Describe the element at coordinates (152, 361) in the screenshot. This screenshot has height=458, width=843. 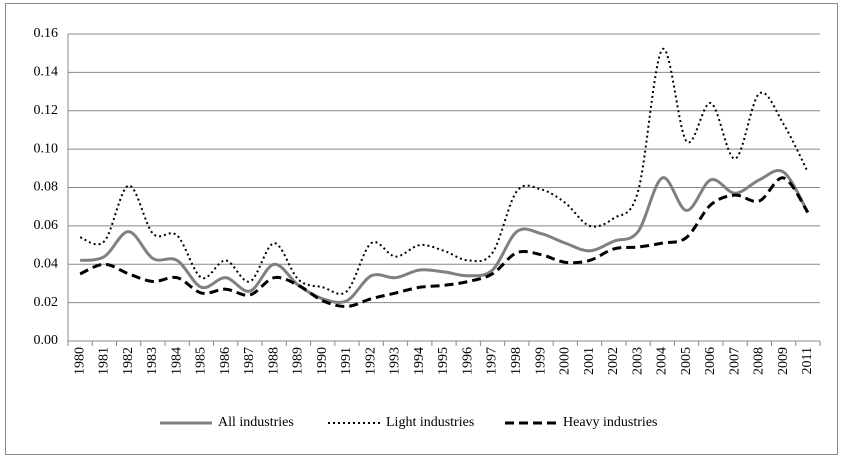
I see `x-tick-label: 1983` at that location.